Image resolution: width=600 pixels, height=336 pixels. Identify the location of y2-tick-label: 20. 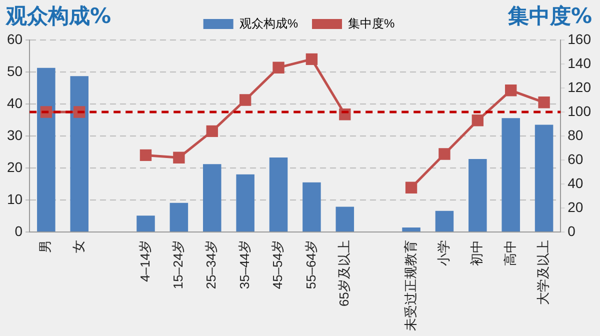
(576, 206).